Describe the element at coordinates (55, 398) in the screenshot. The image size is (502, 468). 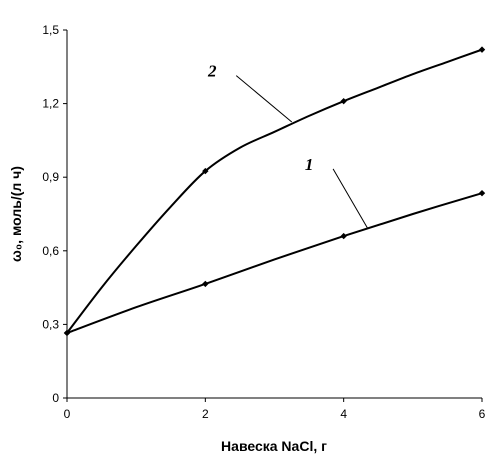
I see `y-tick-label: 0` at that location.